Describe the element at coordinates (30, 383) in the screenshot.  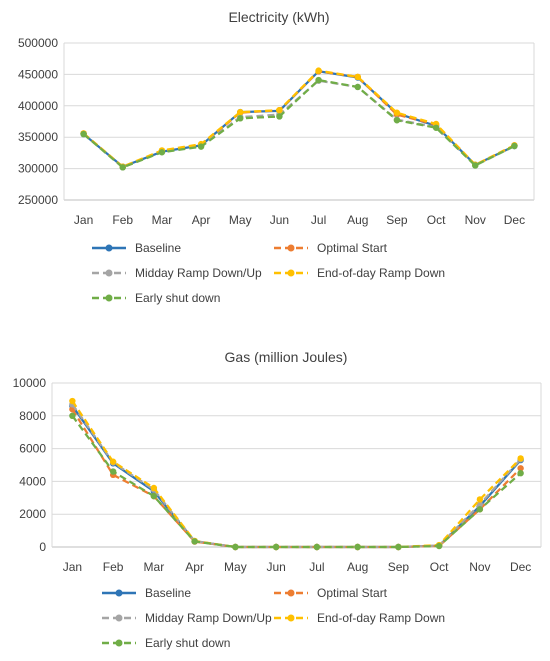
I see `y-tick-label: 10000` at that location.